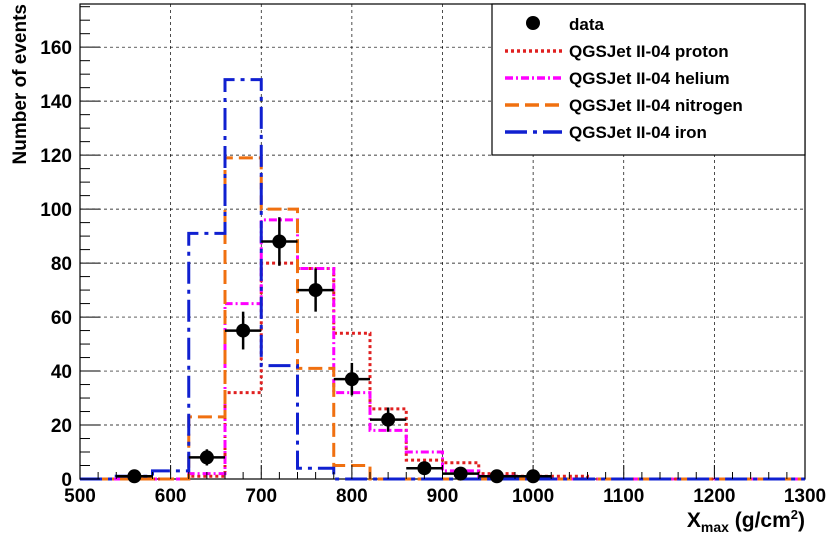  What do you see at coordinates (714, 496) in the screenshot?
I see `x-tick-label: 1200` at bounding box center [714, 496].